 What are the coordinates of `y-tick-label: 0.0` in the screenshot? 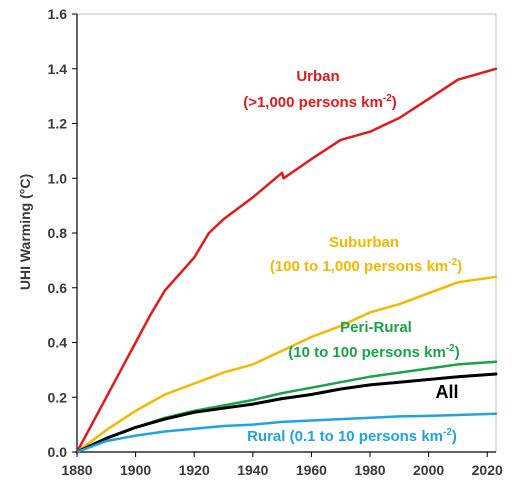 It's located at (58, 452).